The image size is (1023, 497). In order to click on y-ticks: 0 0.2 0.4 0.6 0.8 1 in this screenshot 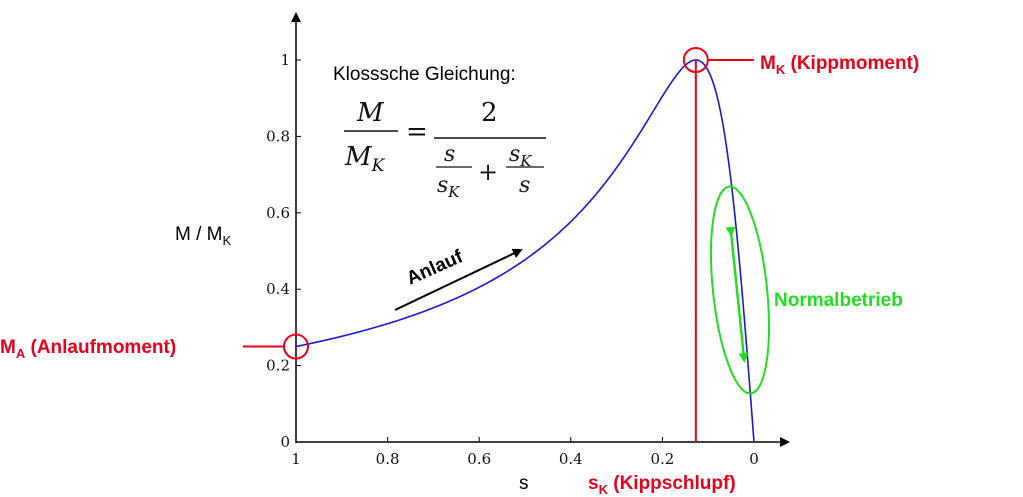, I will do `click(283, 251)`.